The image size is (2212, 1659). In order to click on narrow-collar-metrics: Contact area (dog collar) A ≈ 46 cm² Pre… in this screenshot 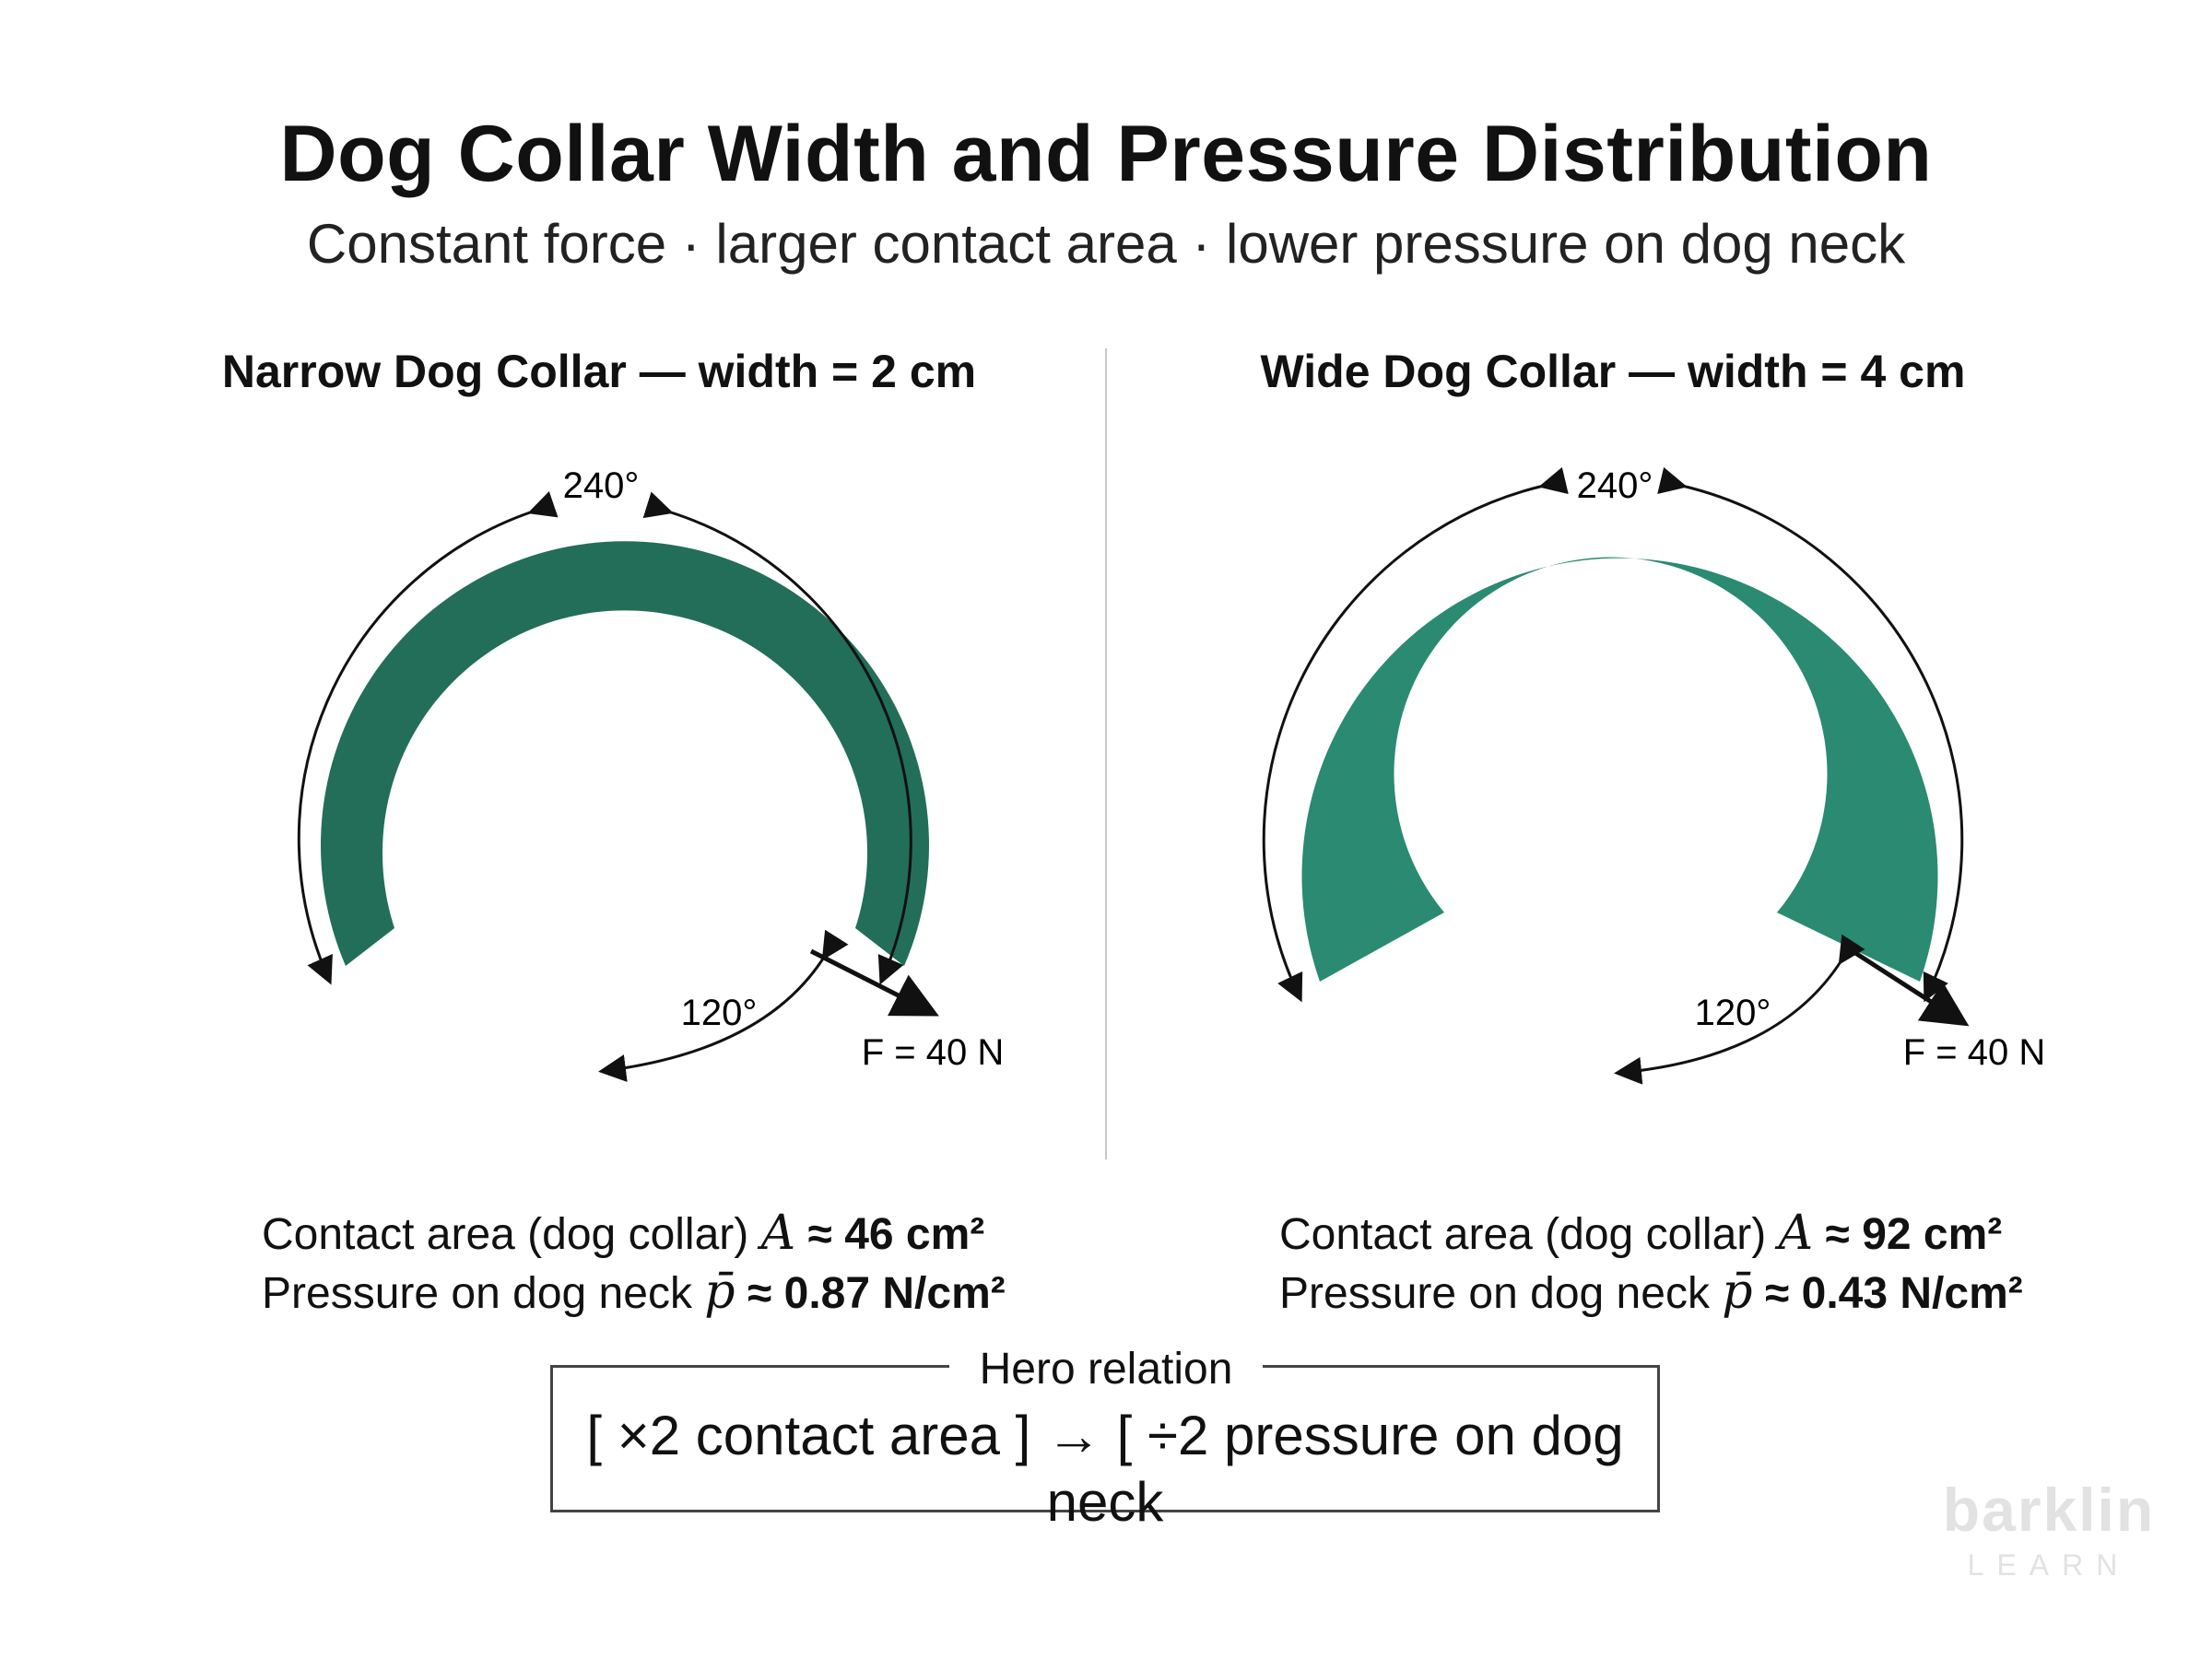, I will do `click(634, 1264)`.